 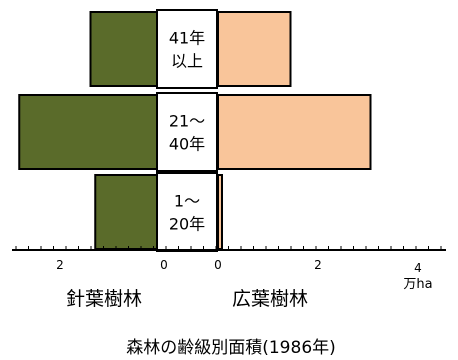 What do you see at coordinates (218, 265) in the screenshot?
I see `right-tick-0: 0` at bounding box center [218, 265].